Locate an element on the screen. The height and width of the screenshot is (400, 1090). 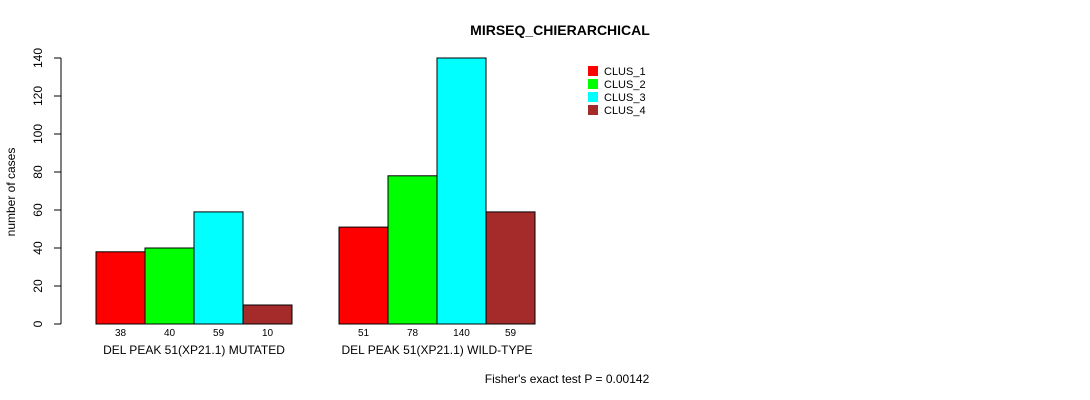
y-tick-label: 140 is located at coordinates (38, 58).